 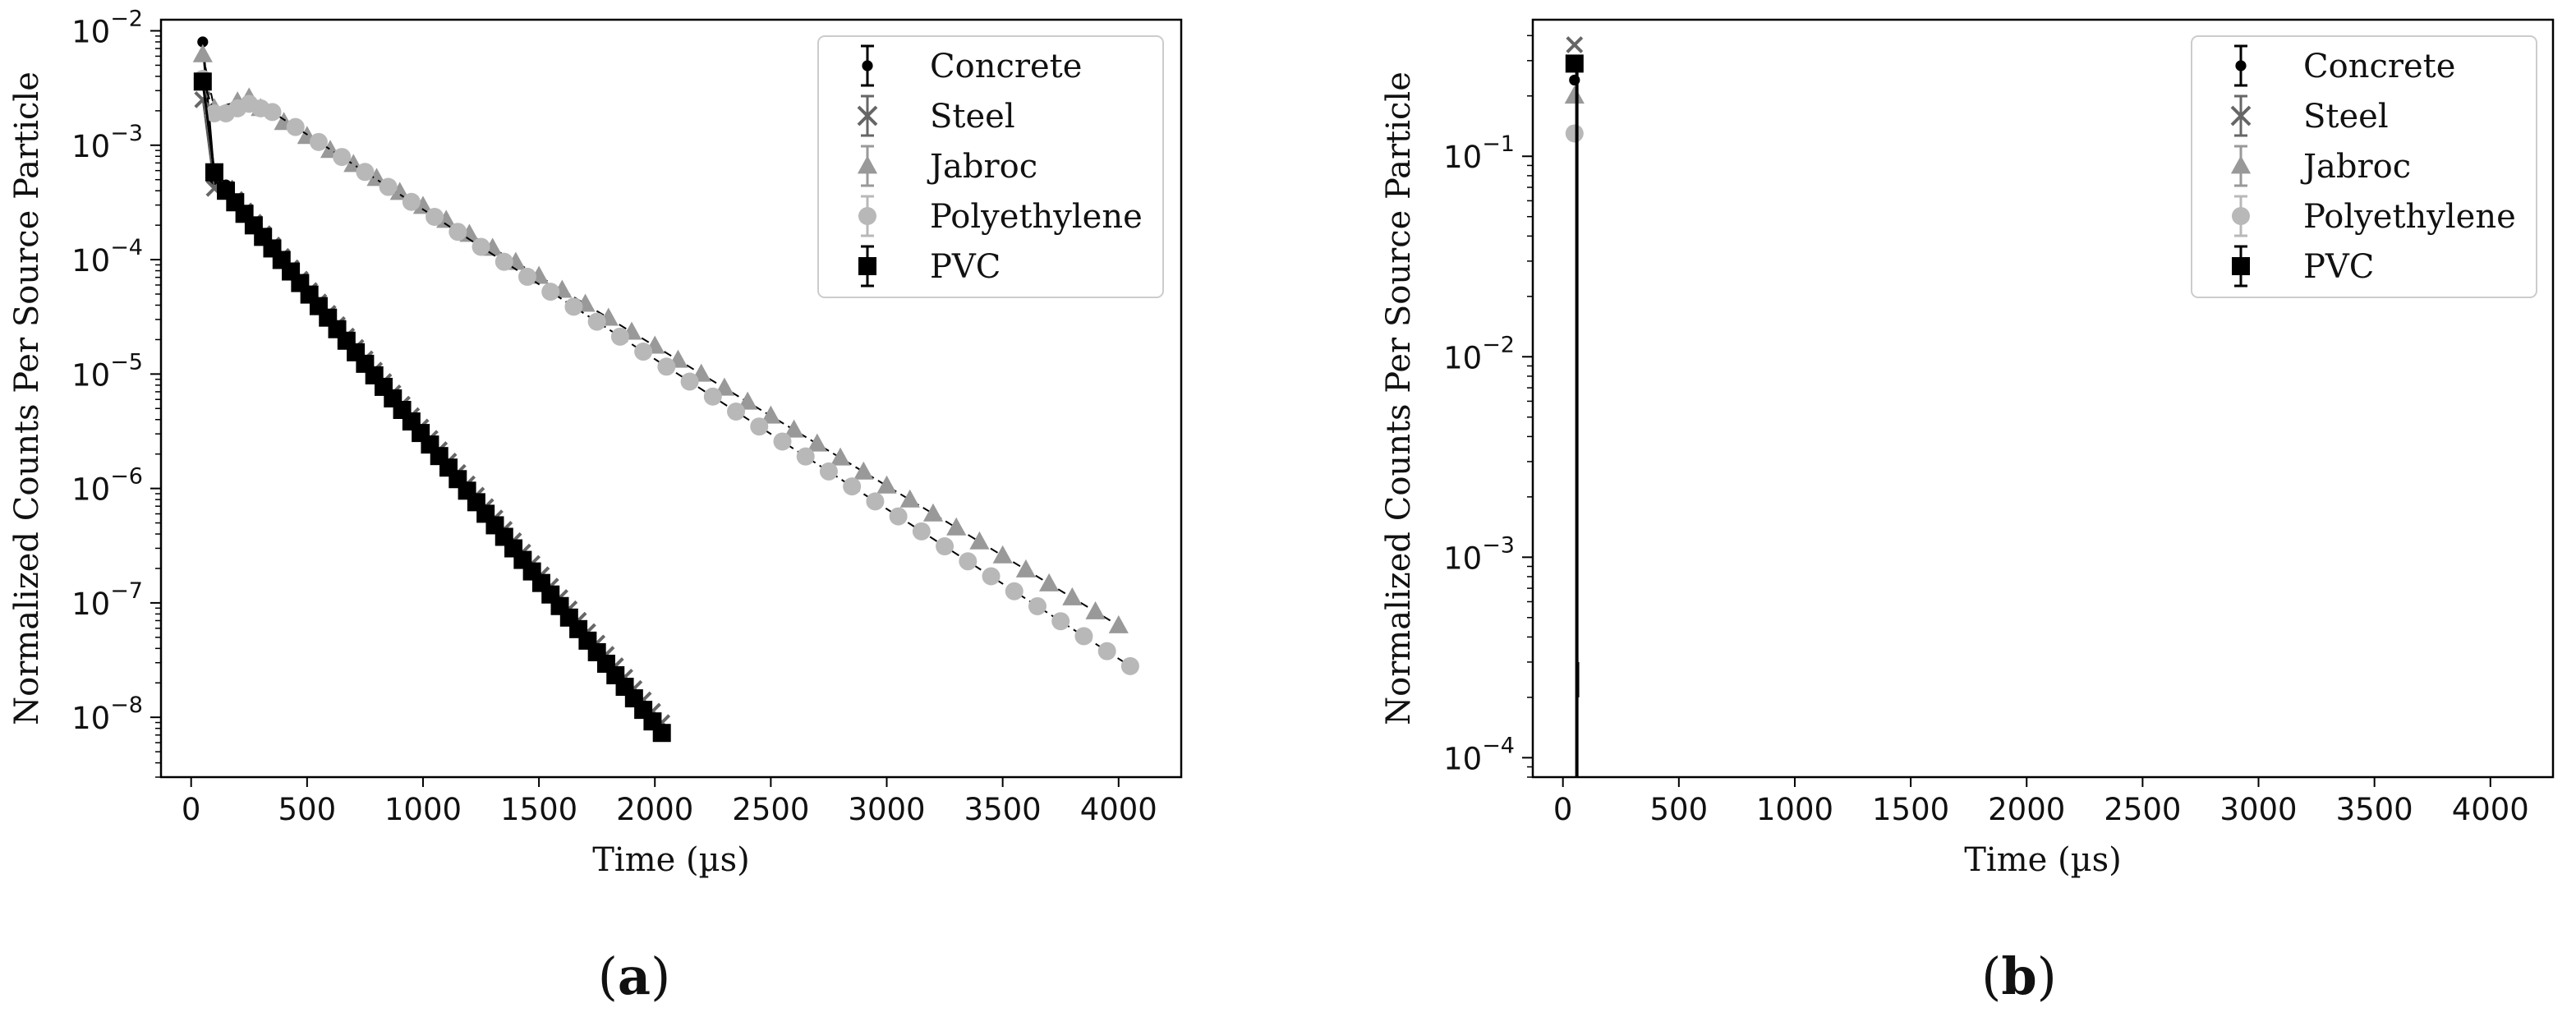 What do you see at coordinates (1991, 976) in the screenshot?
I see `panel-label-paren: (` at bounding box center [1991, 976].